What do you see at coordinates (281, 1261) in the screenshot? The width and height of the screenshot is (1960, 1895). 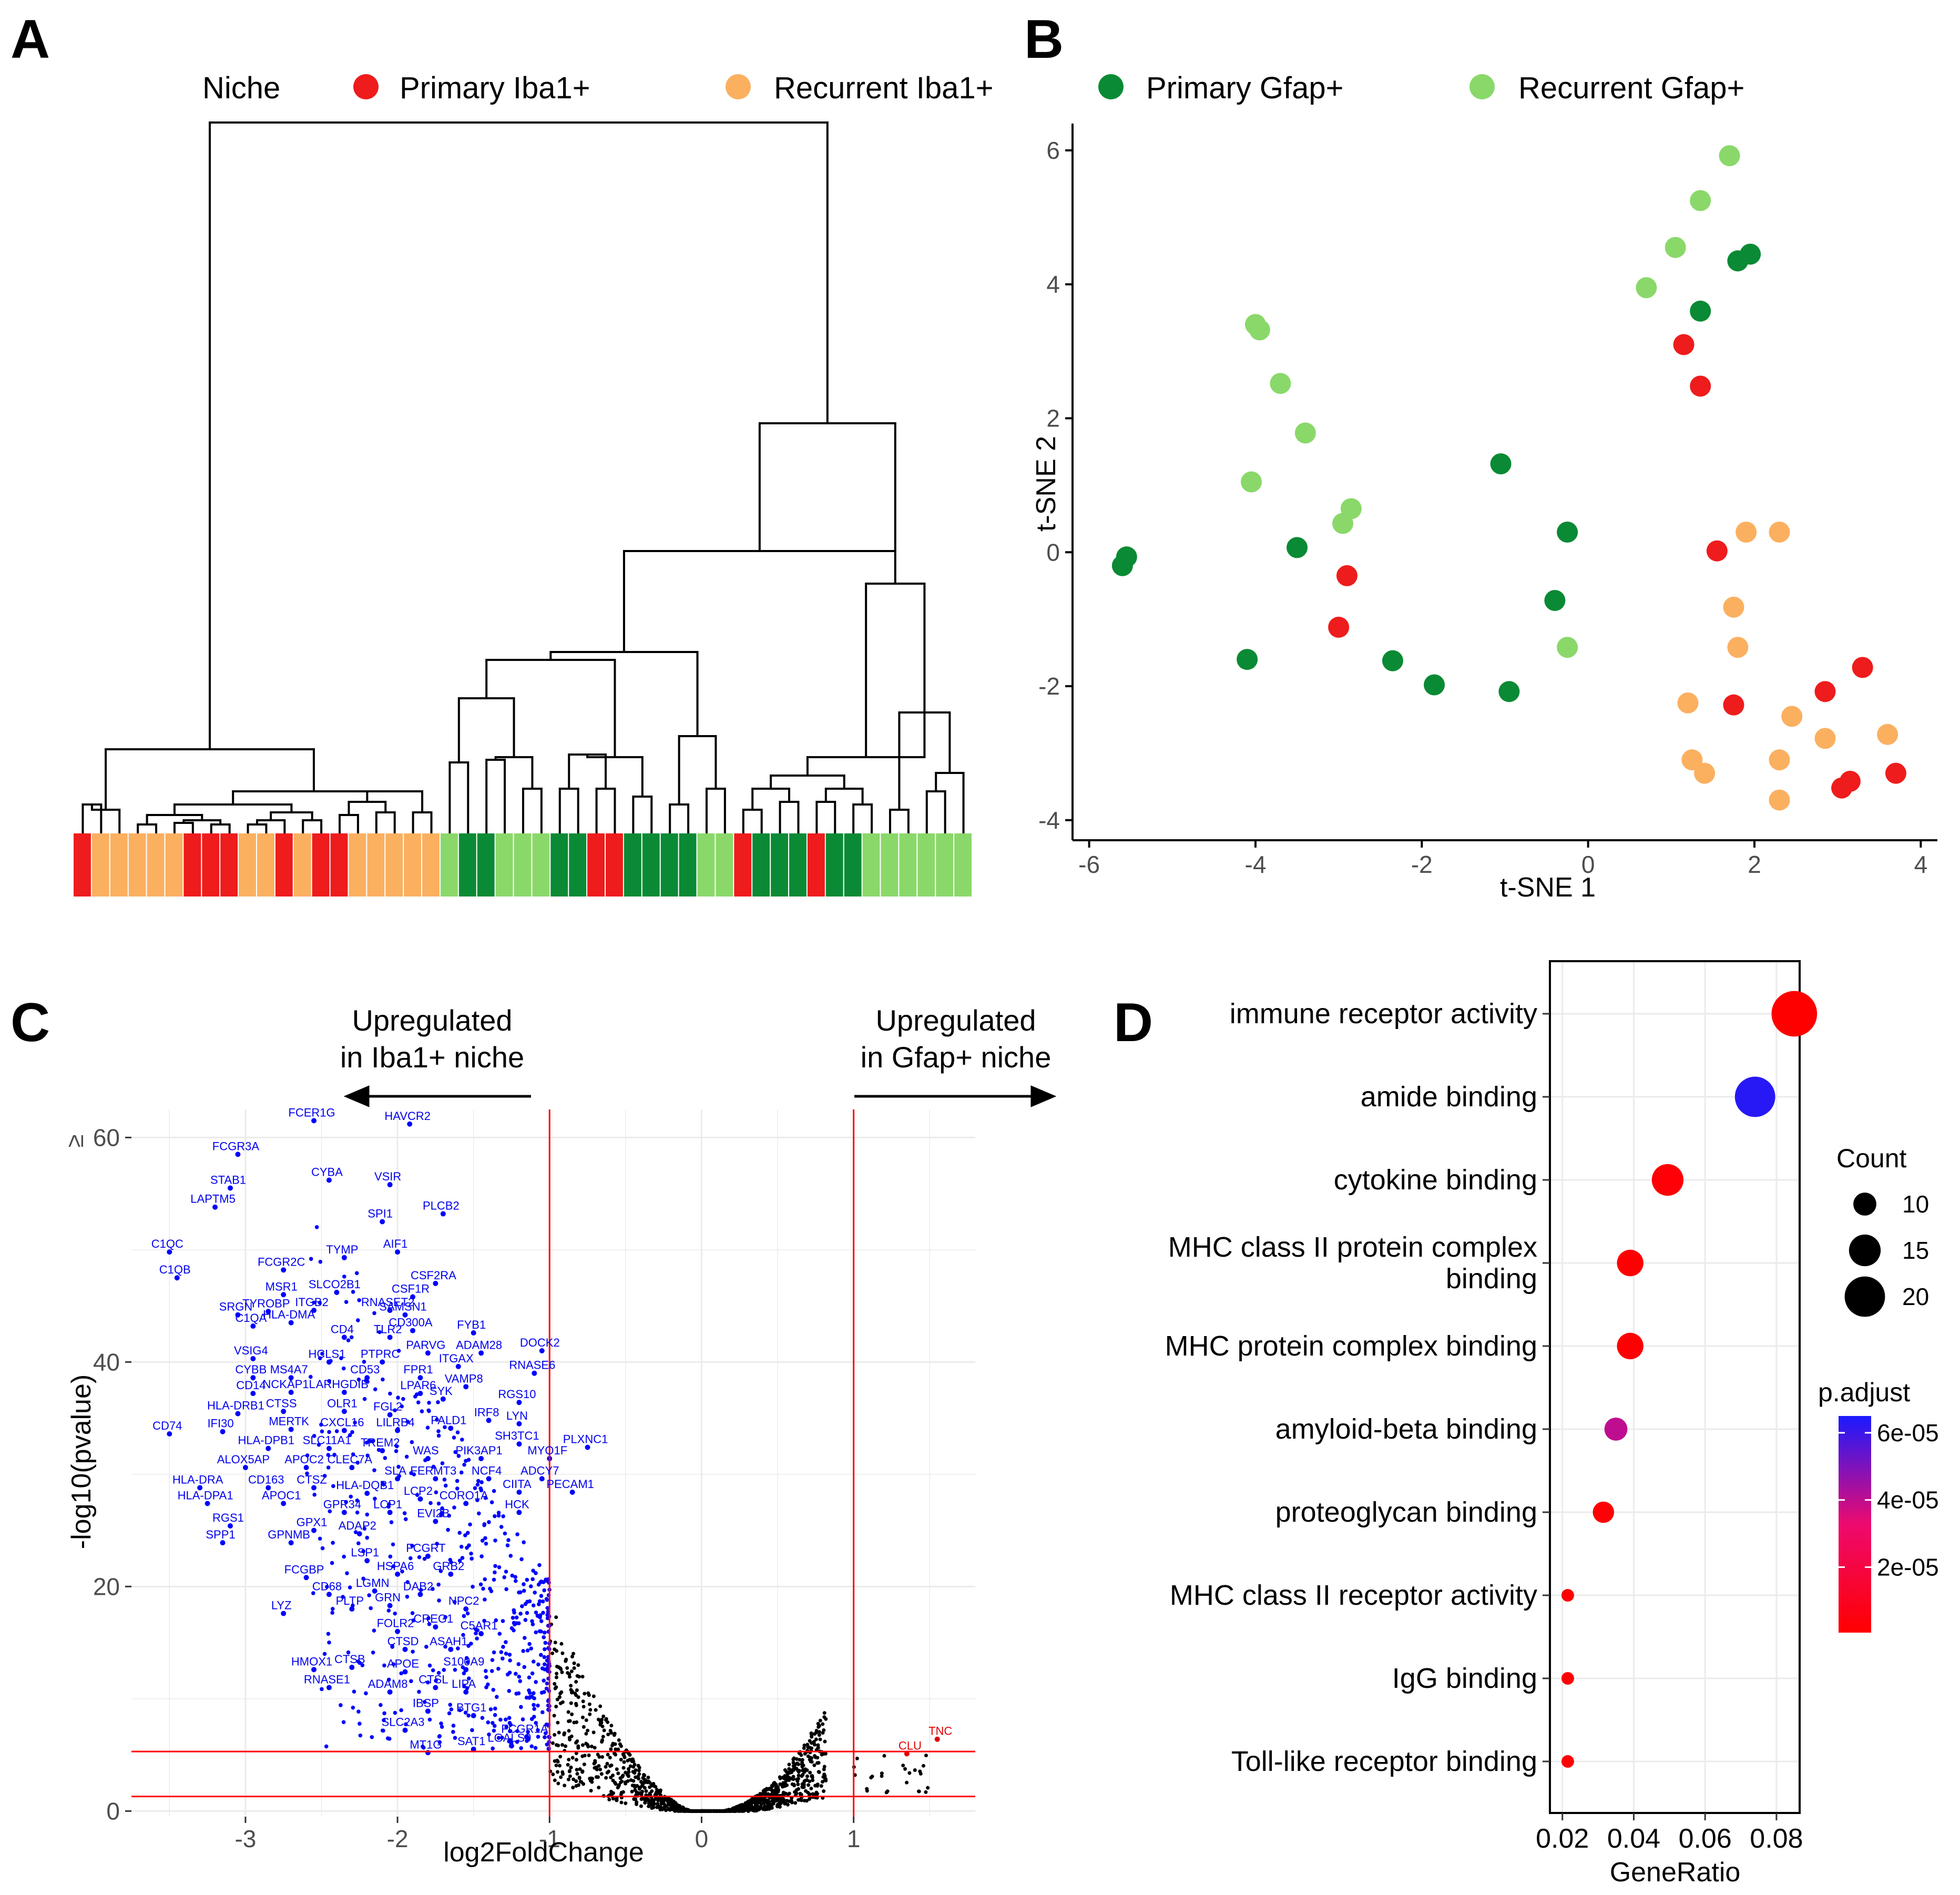 I see `gene-label: FCGR2C` at bounding box center [281, 1261].